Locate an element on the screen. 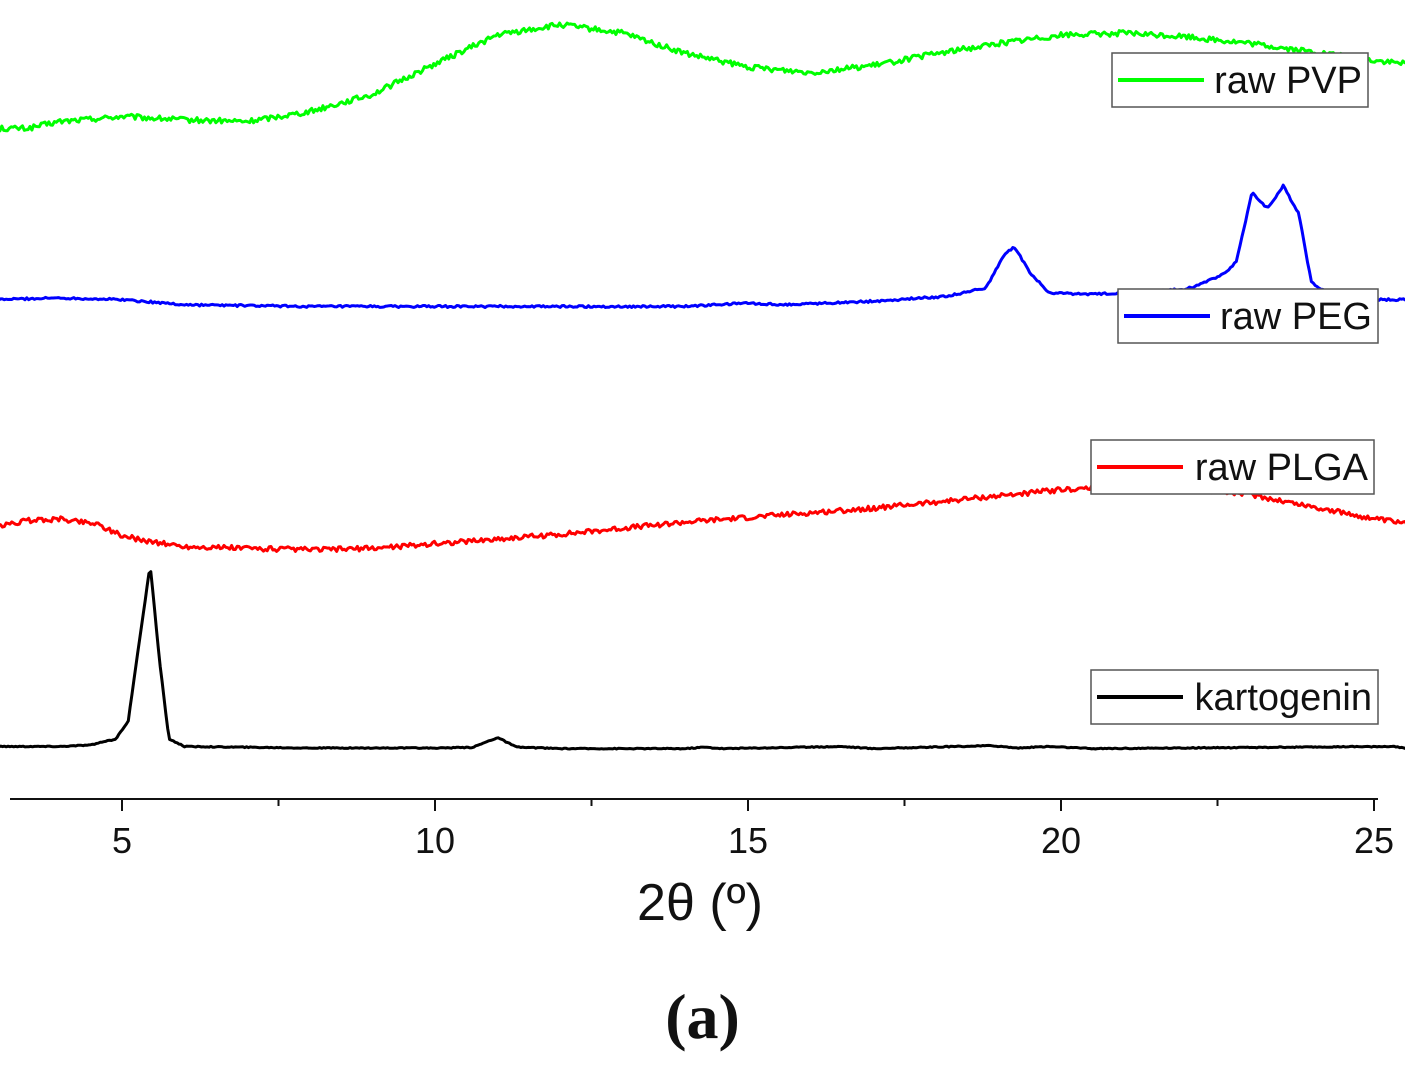 The height and width of the screenshot is (1078, 1405). legend-label: raw PLGA is located at coordinates (1282, 468).